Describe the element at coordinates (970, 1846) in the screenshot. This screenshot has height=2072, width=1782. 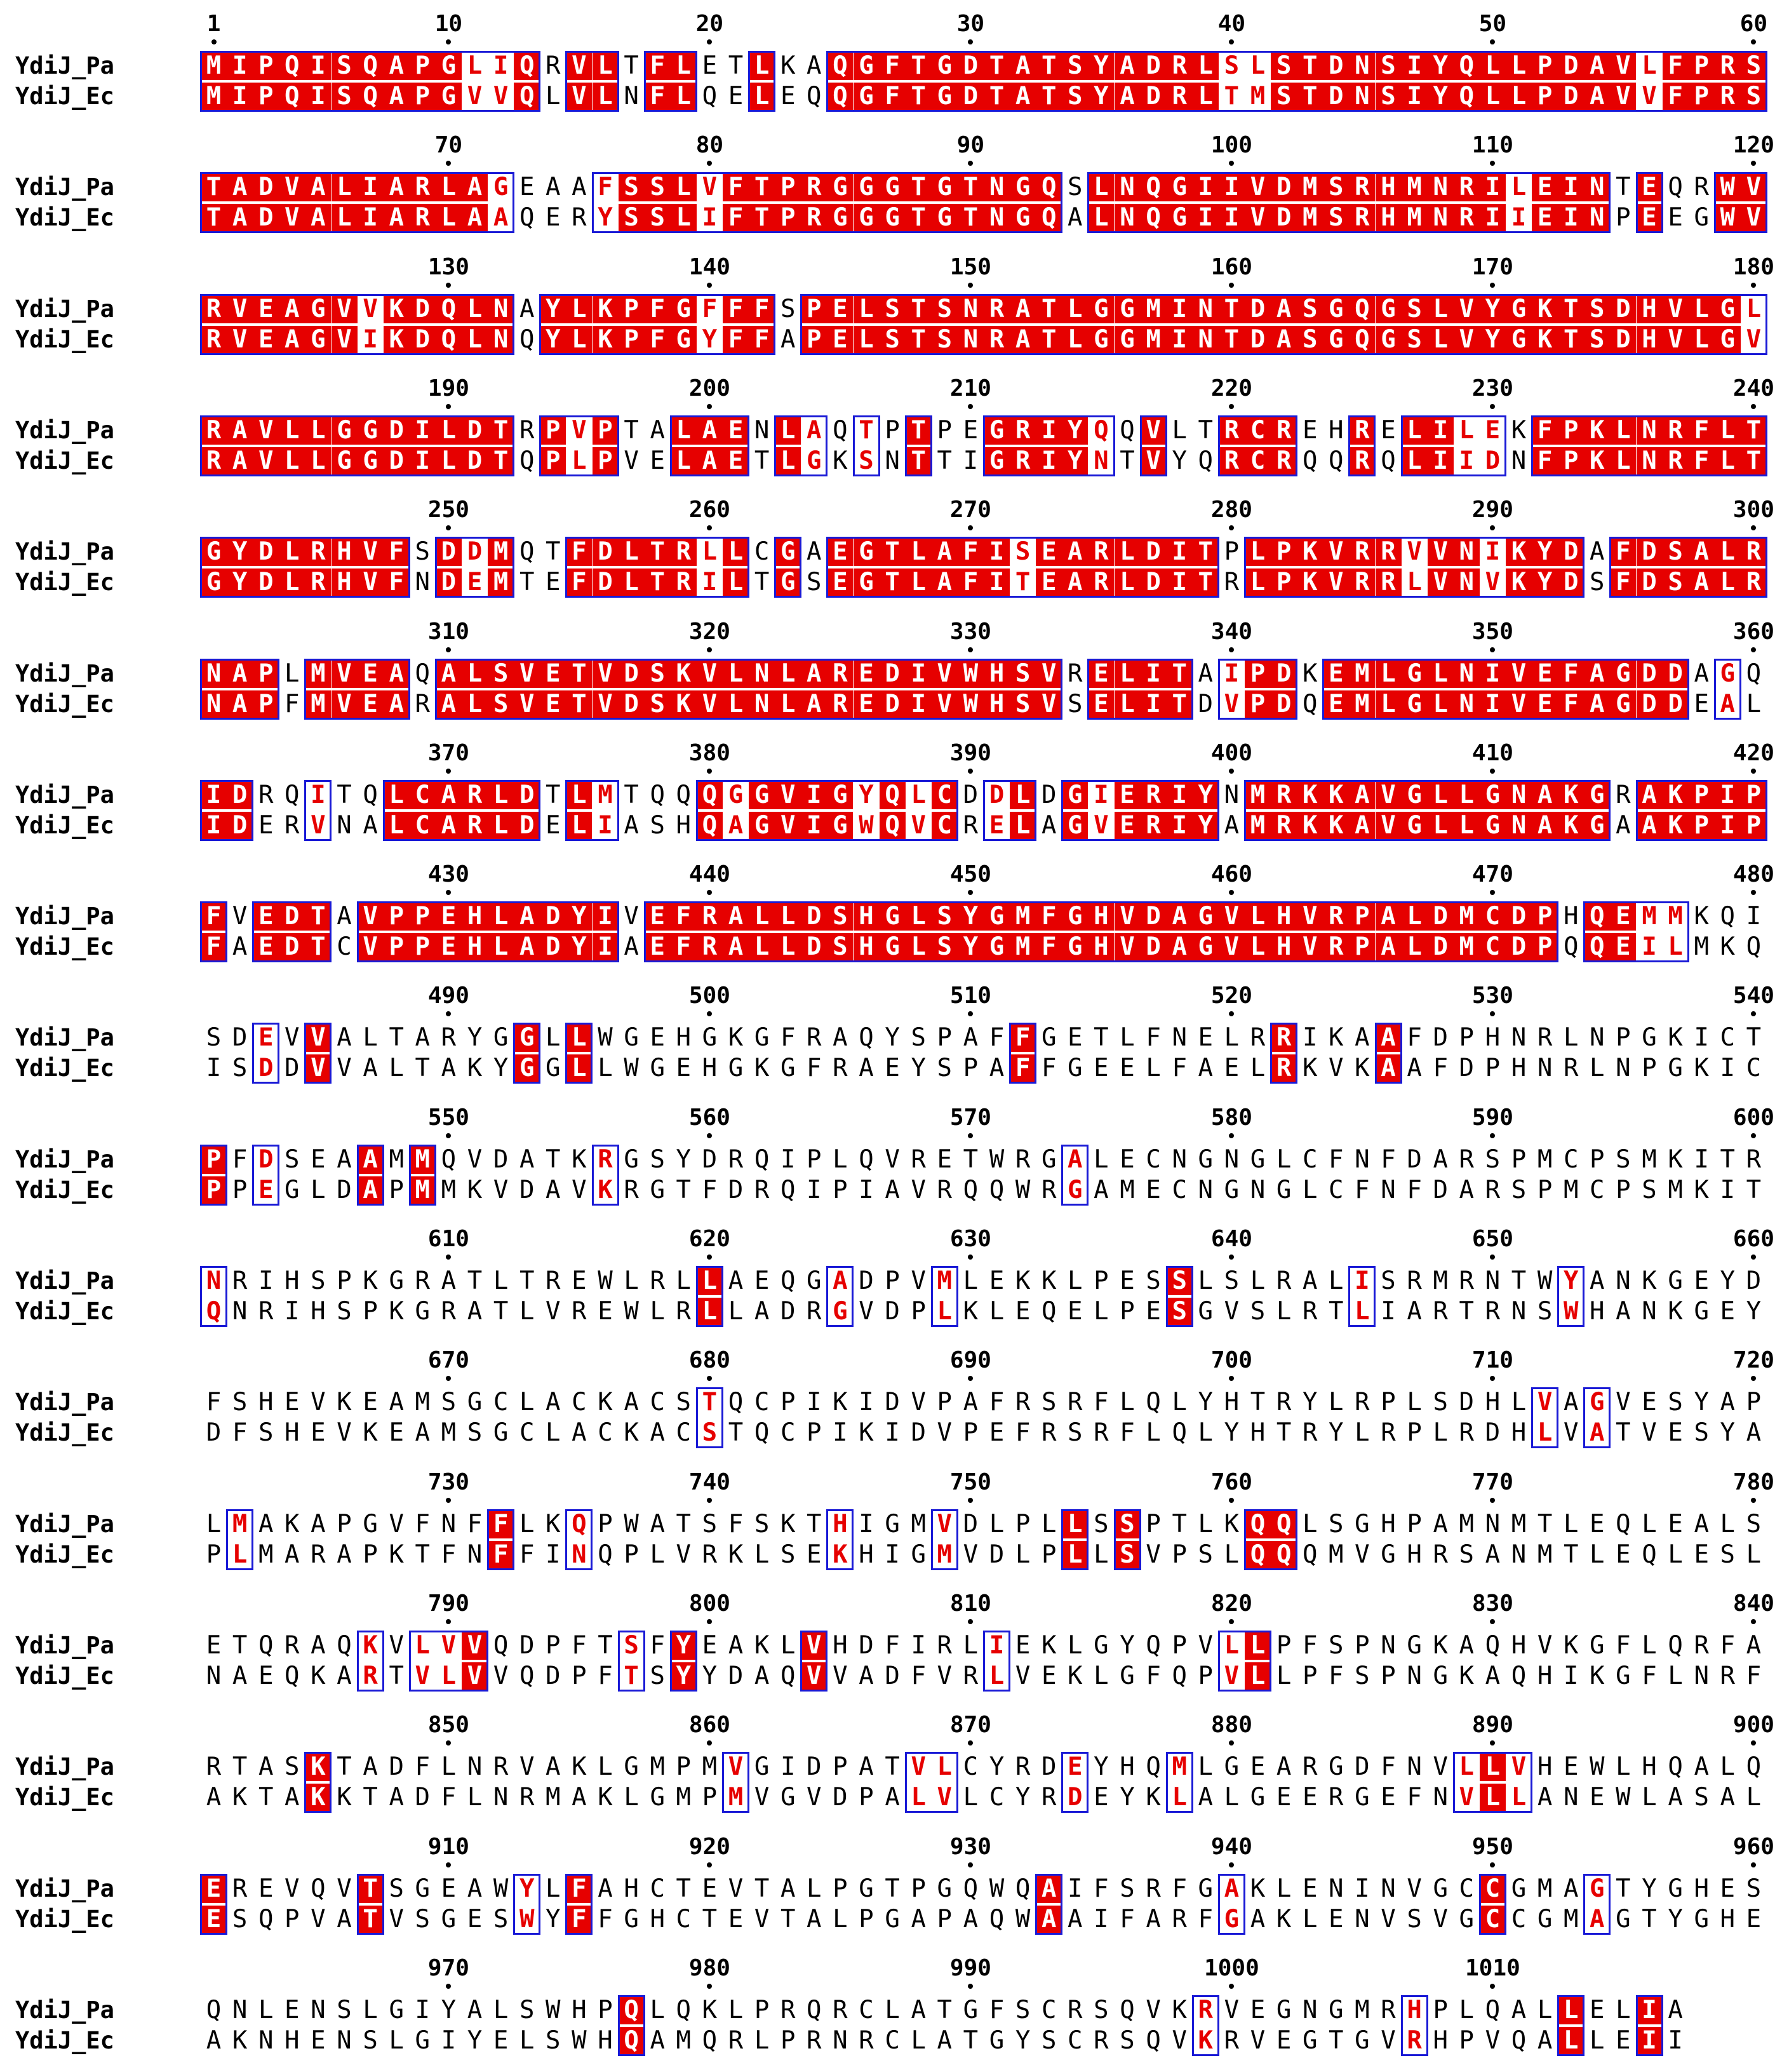
I see `position-label: 930` at that location.